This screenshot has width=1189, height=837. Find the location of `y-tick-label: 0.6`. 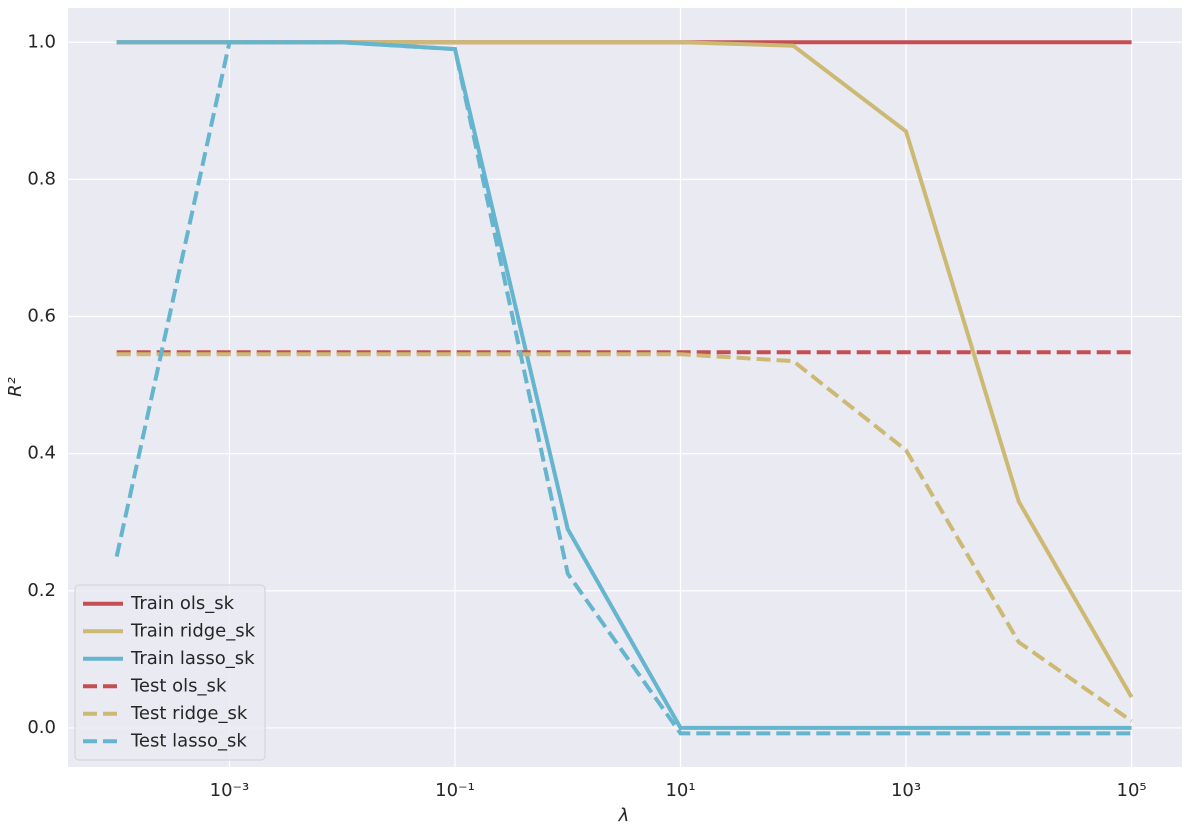

y-tick-label: 0.6 is located at coordinates (41, 316).